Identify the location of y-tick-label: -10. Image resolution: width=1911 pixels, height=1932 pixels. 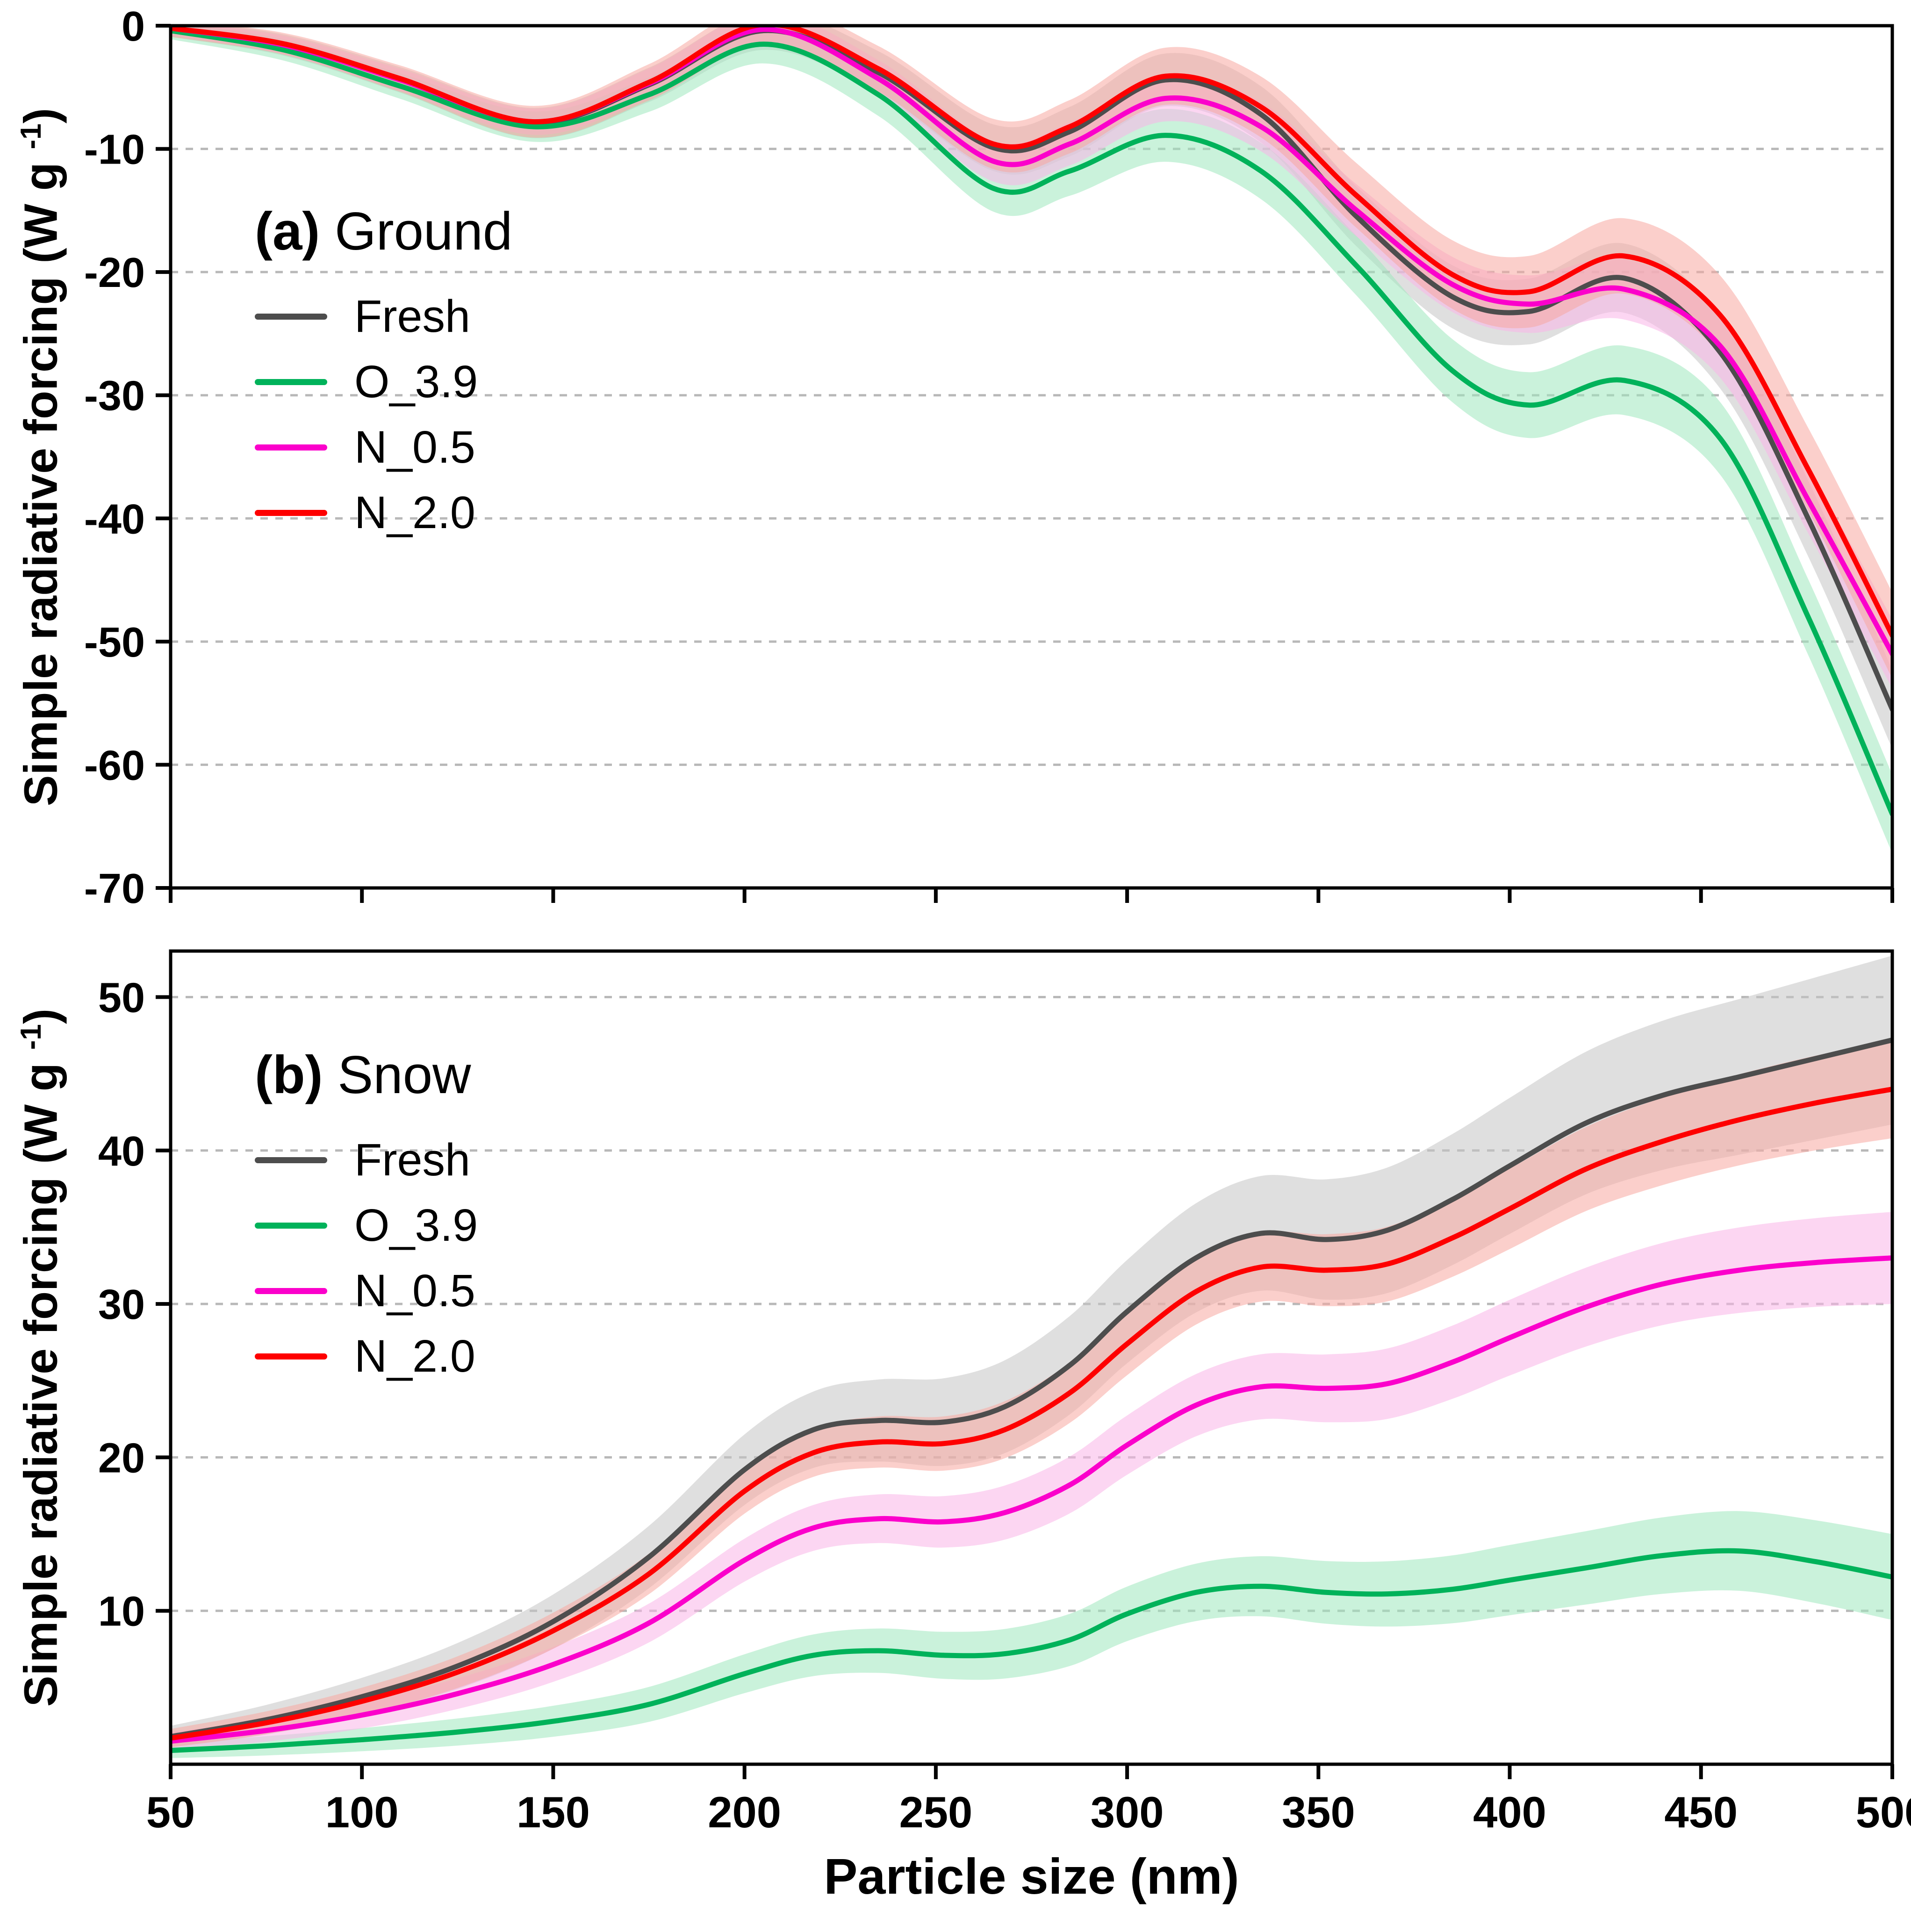
(114, 150).